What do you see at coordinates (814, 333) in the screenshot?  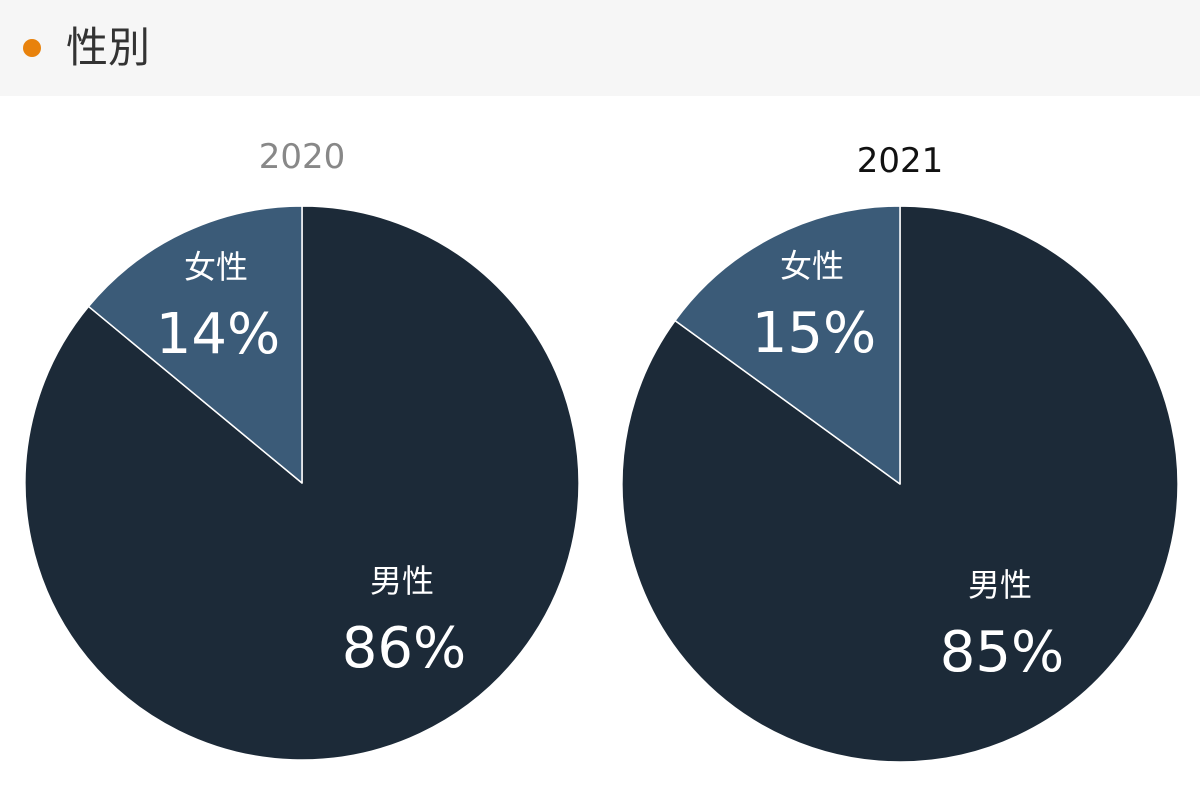 I see `slice-value-female: 15%` at bounding box center [814, 333].